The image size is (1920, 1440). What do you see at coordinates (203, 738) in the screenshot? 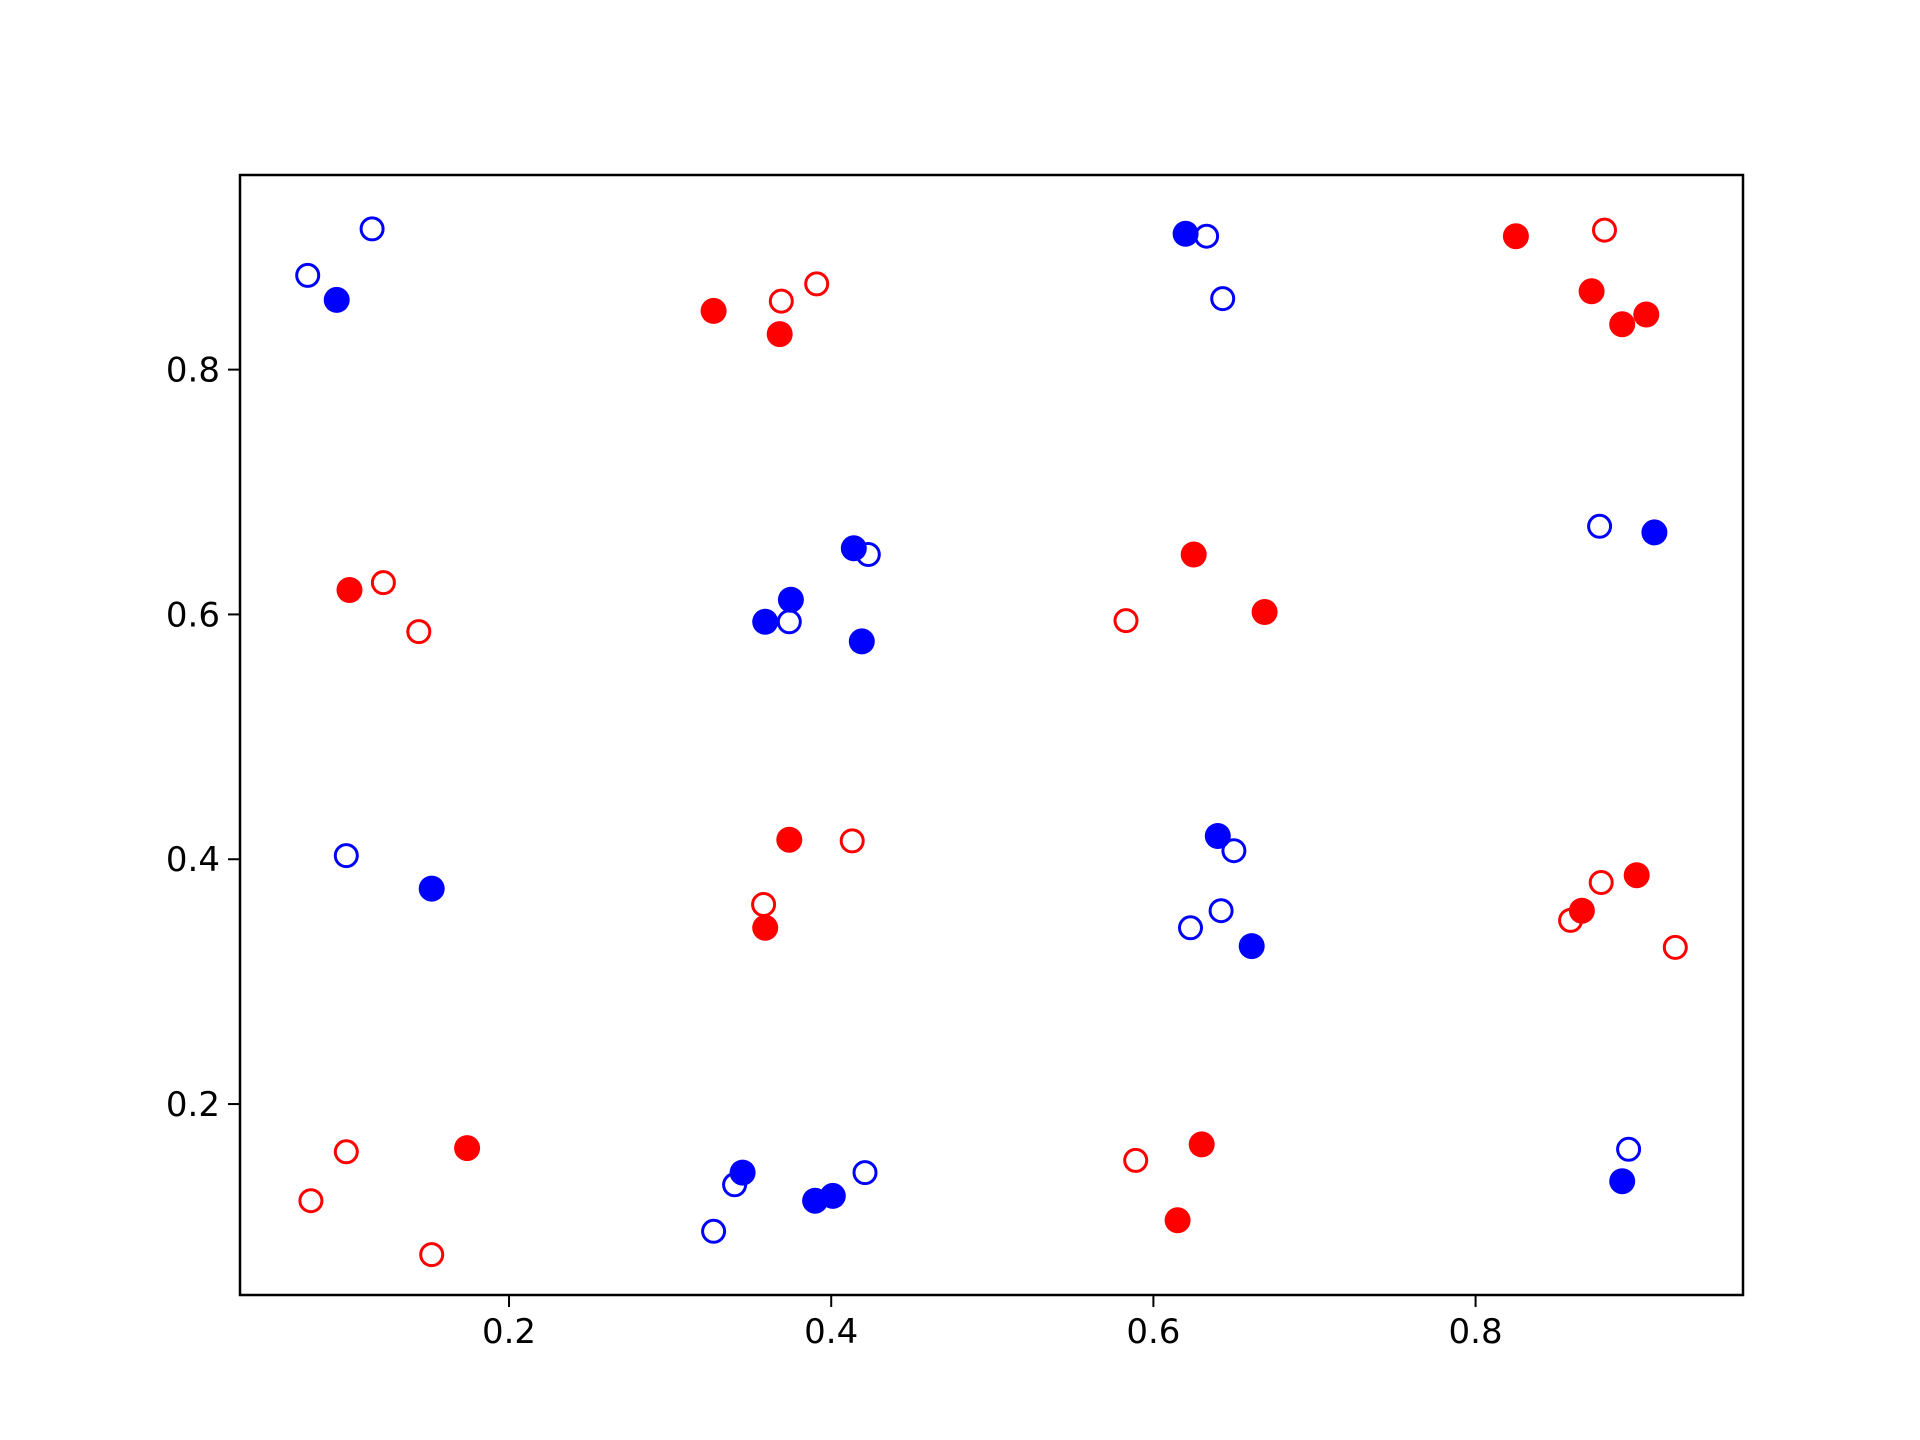
I see `y-axis: 0.2 0.4 0.6 0.8` at bounding box center [203, 738].